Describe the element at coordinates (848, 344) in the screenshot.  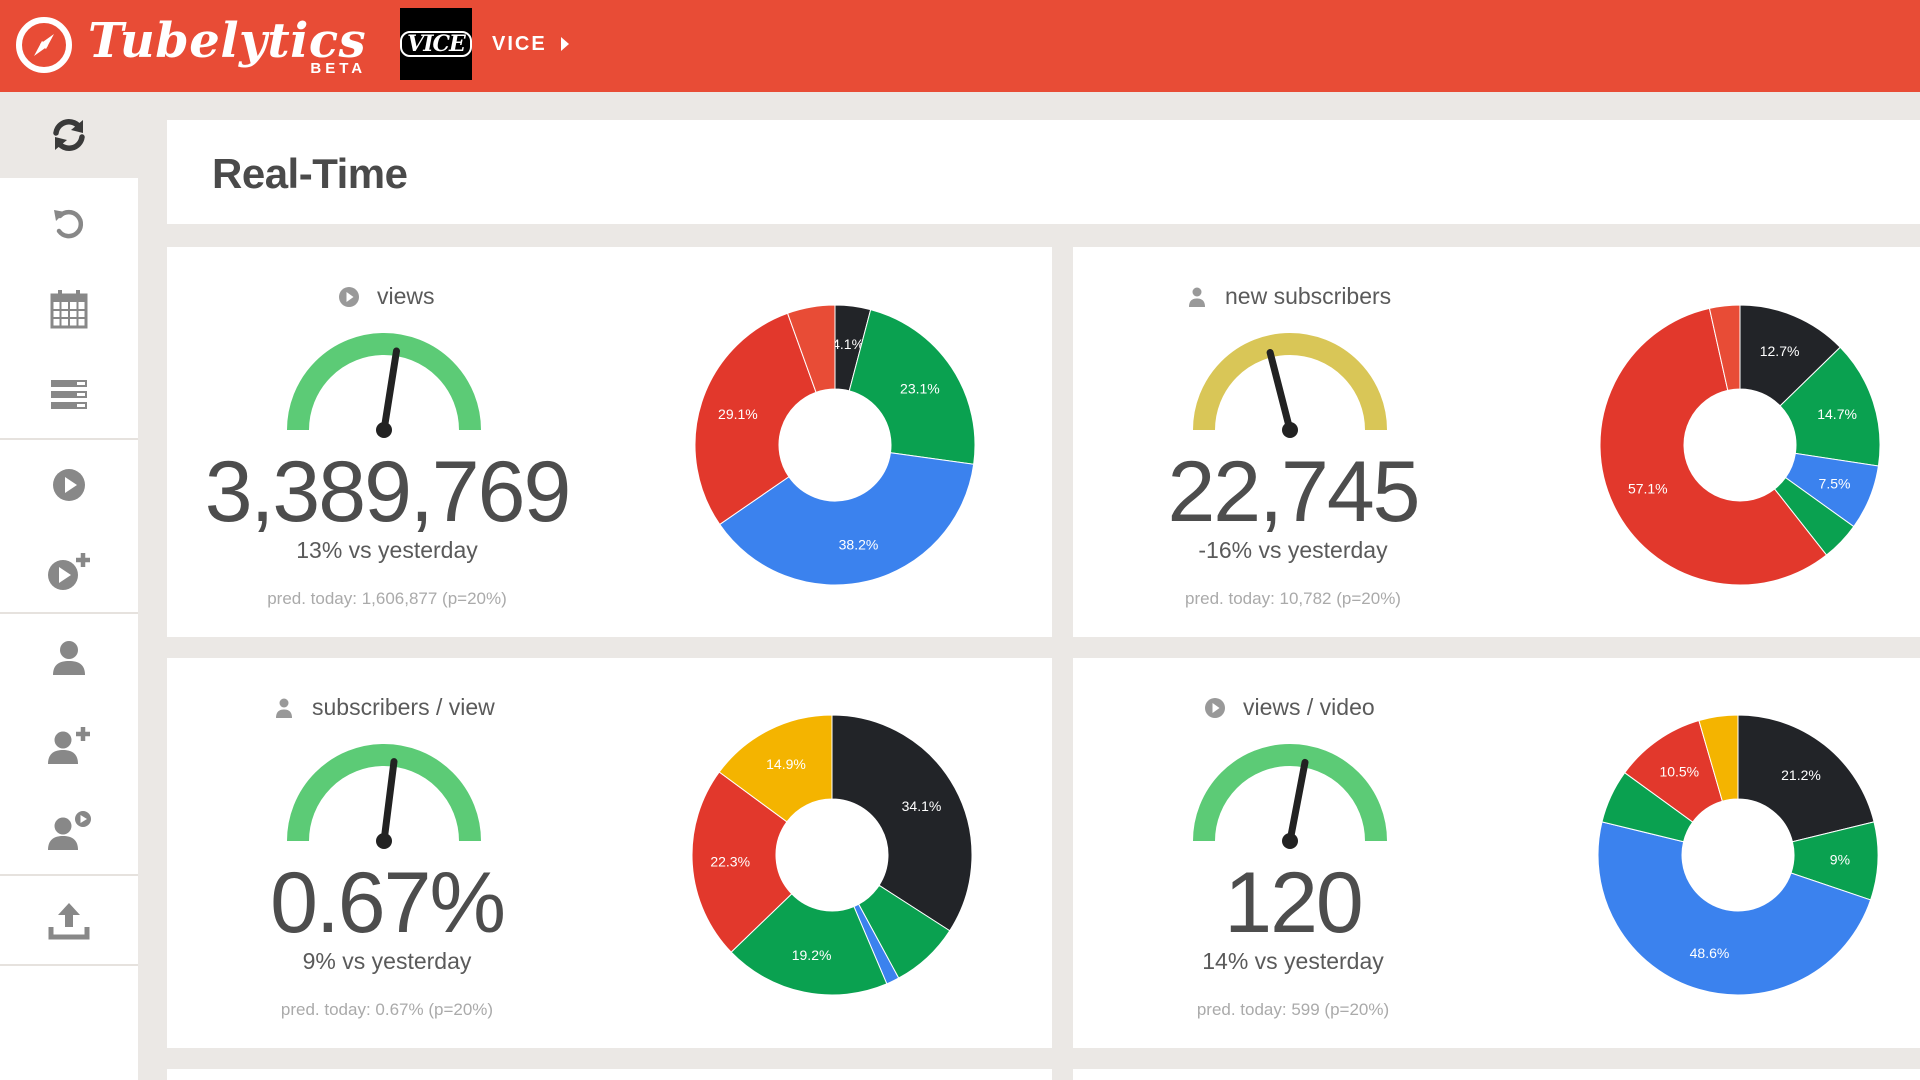
I see `donut-slice-label: 4.1%` at that location.